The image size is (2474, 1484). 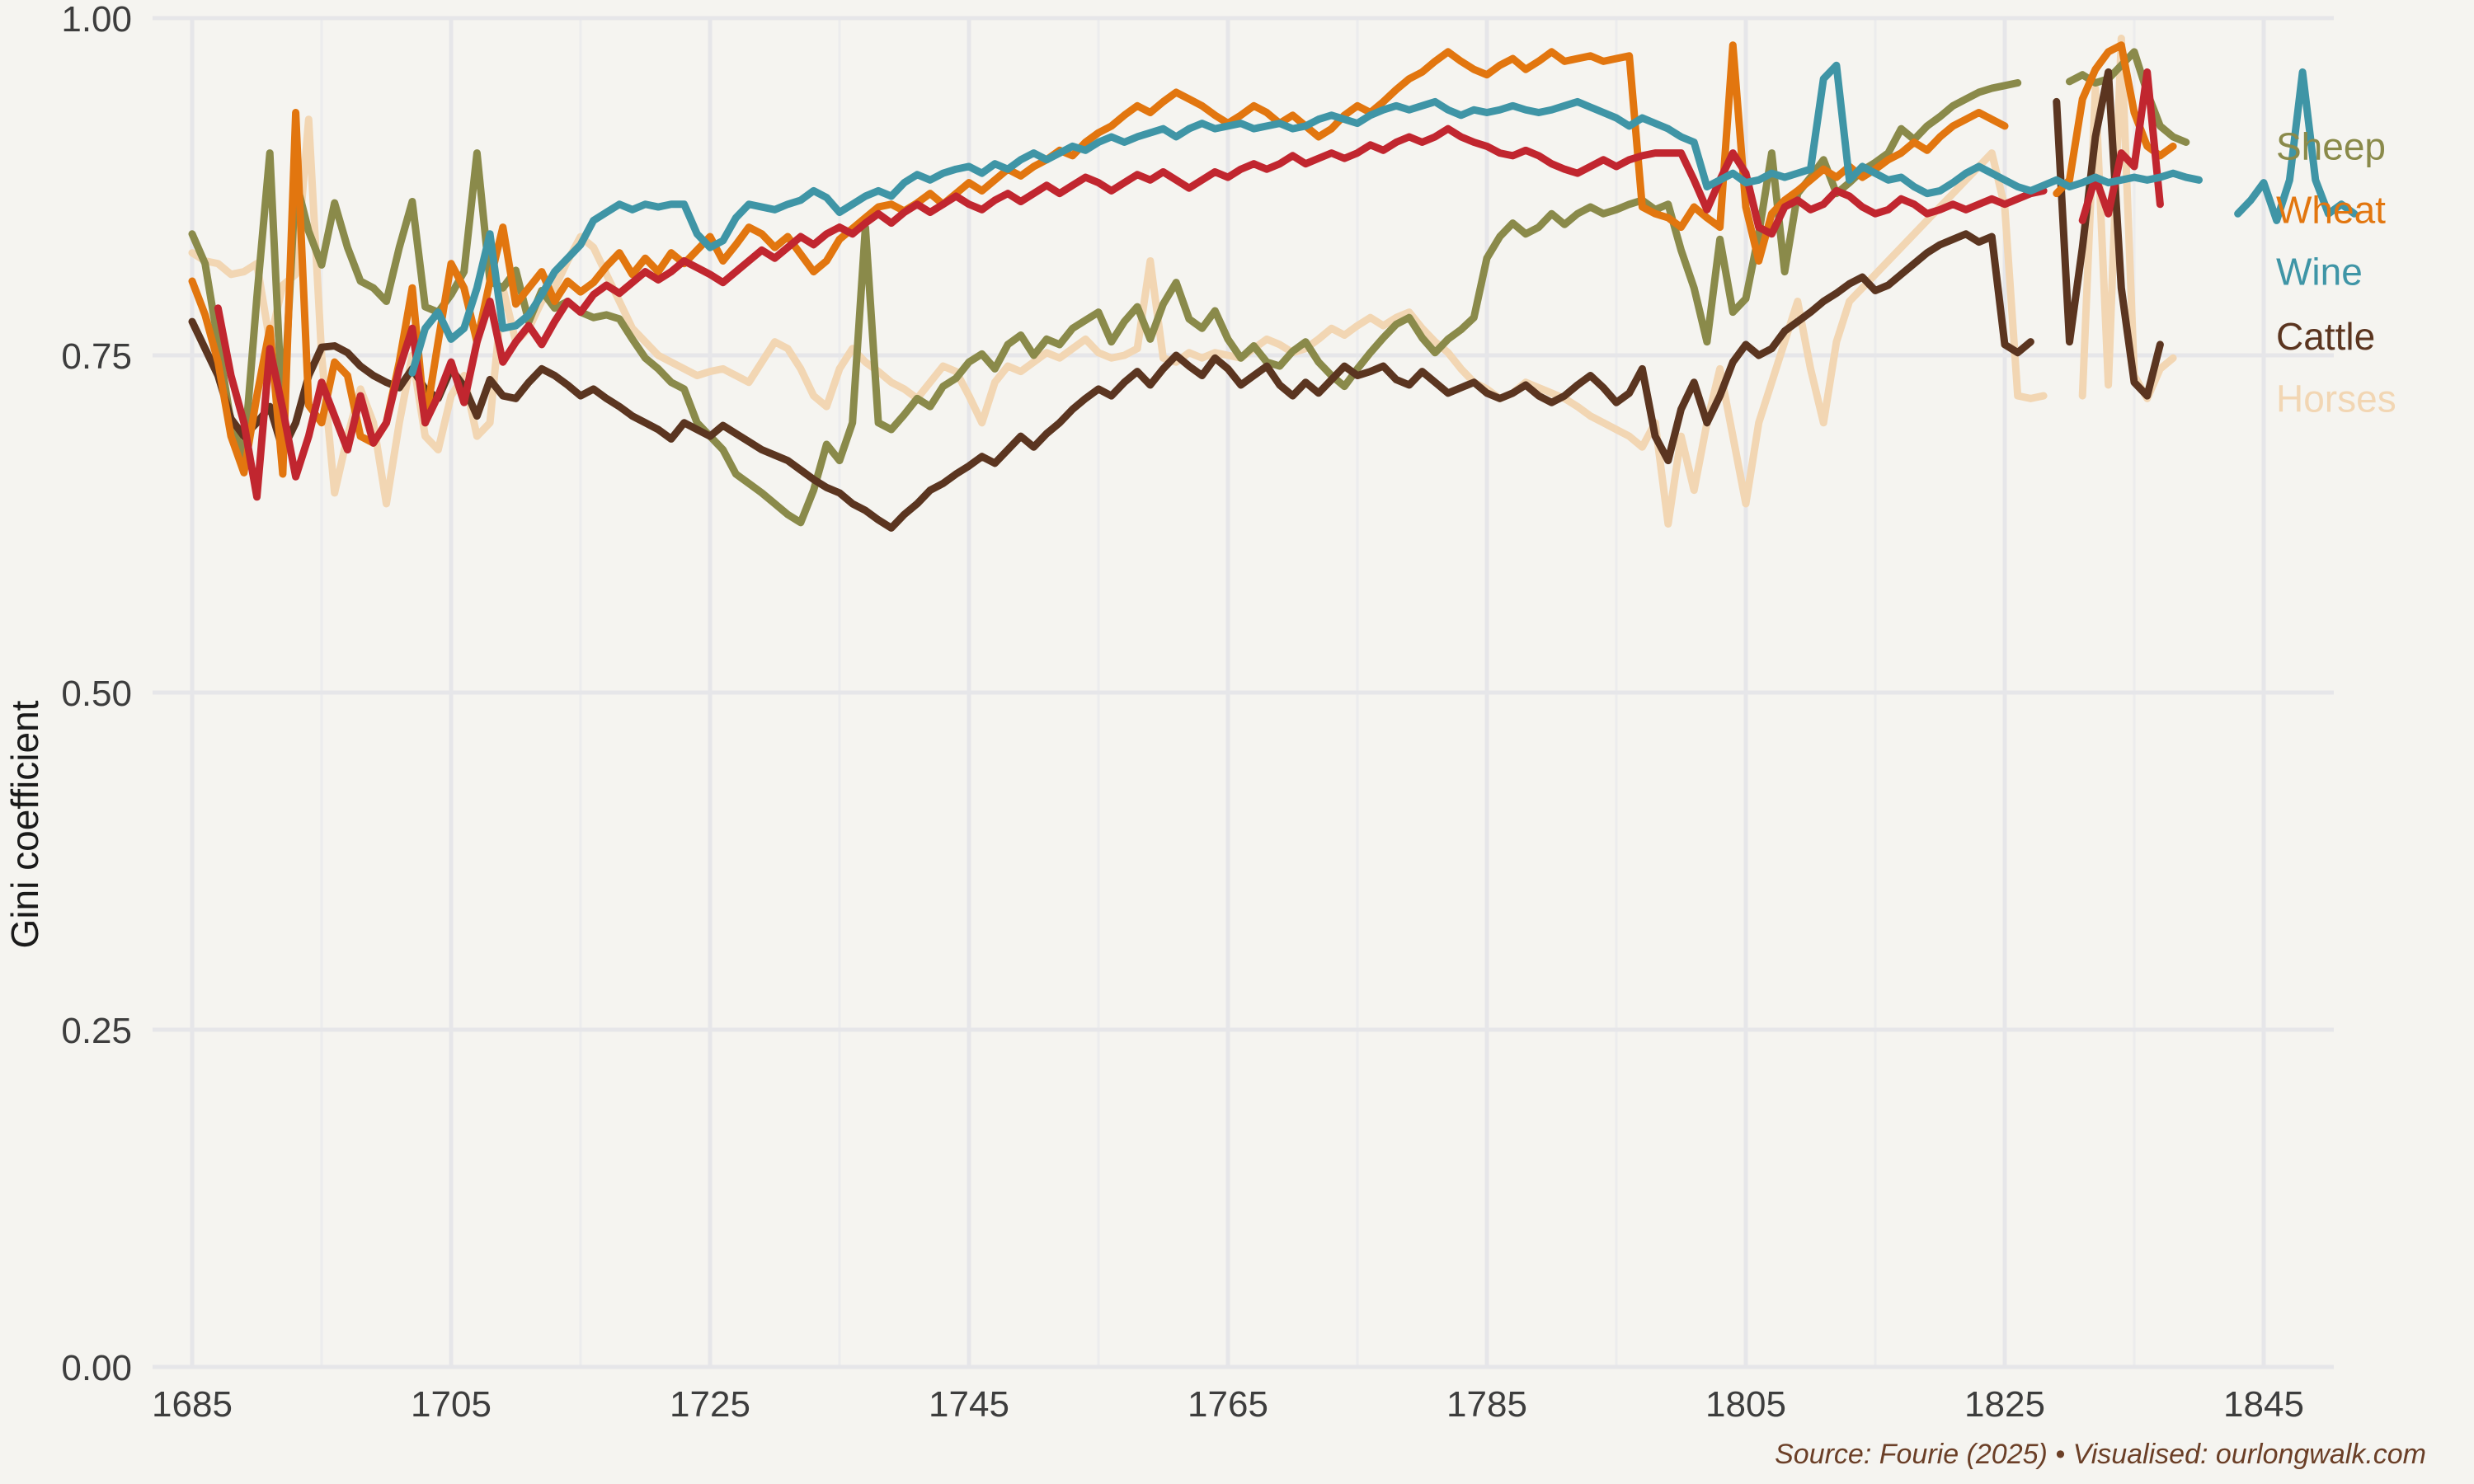 I want to click on legend-label-wine: Wine, so click(x=2319, y=272).